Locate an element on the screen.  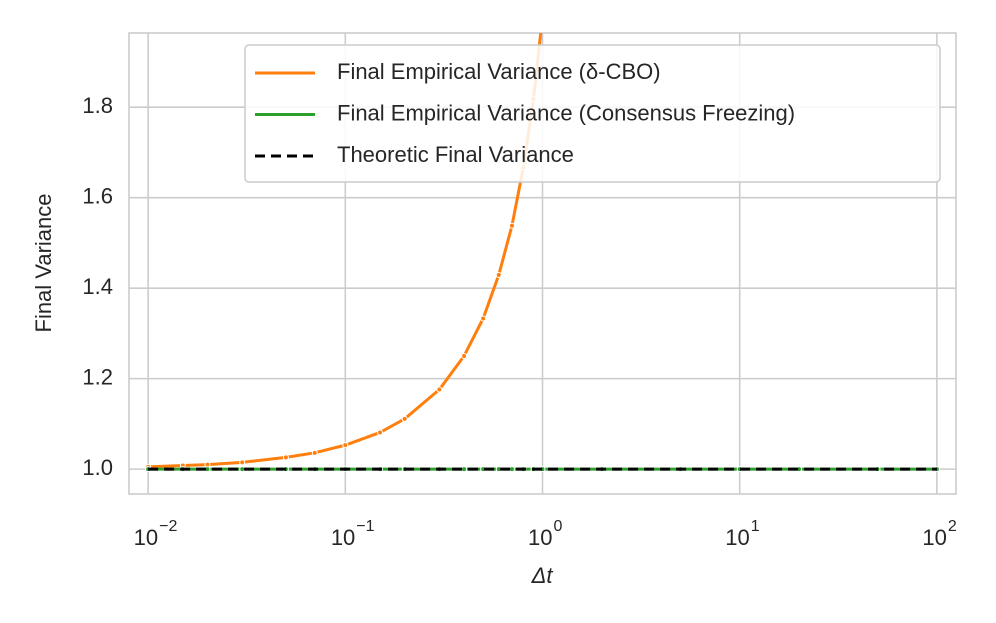
y-tick-label: 1.0 is located at coordinates (97, 467).